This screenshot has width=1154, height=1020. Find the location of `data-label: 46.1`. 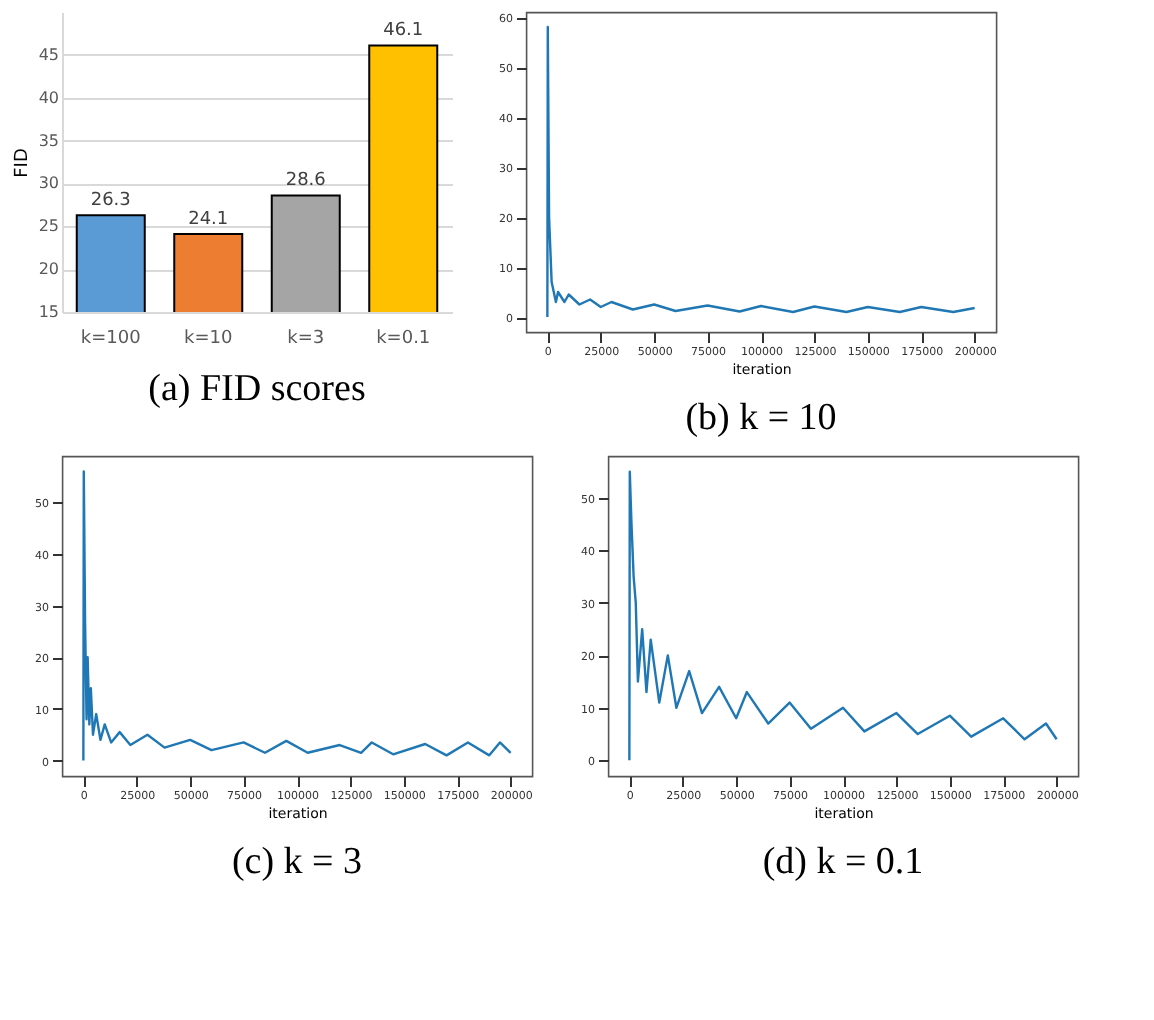

data-label: 46.1 is located at coordinates (403, 31).